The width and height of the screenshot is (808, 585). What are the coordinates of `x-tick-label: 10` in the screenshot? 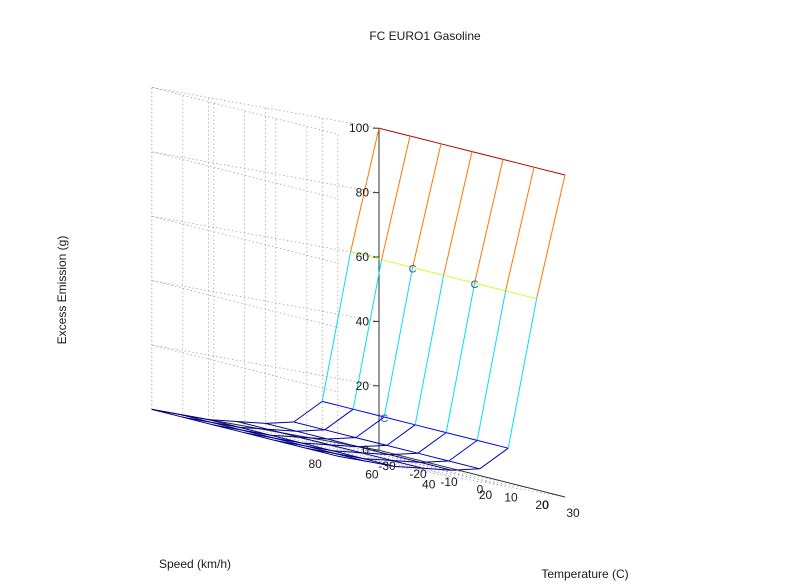 It's located at (511, 497).